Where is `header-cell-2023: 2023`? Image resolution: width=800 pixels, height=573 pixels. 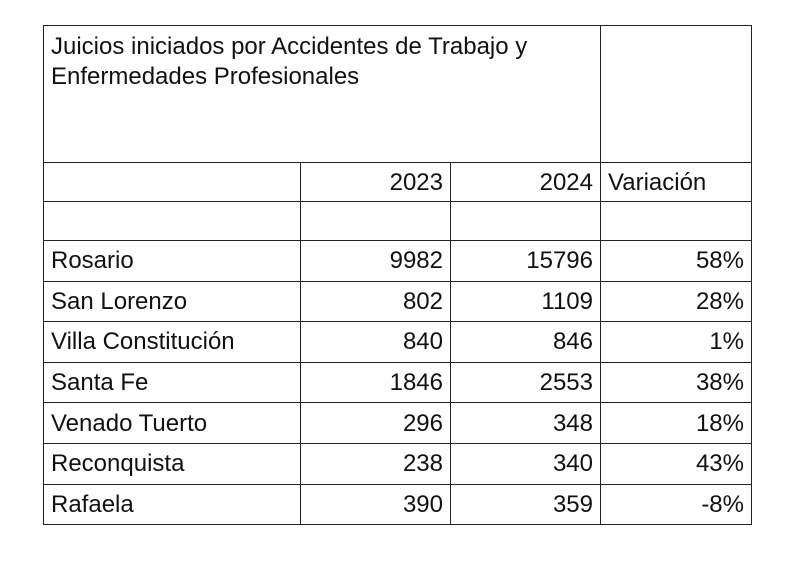
header-cell-2023: 2023 is located at coordinates (375, 182).